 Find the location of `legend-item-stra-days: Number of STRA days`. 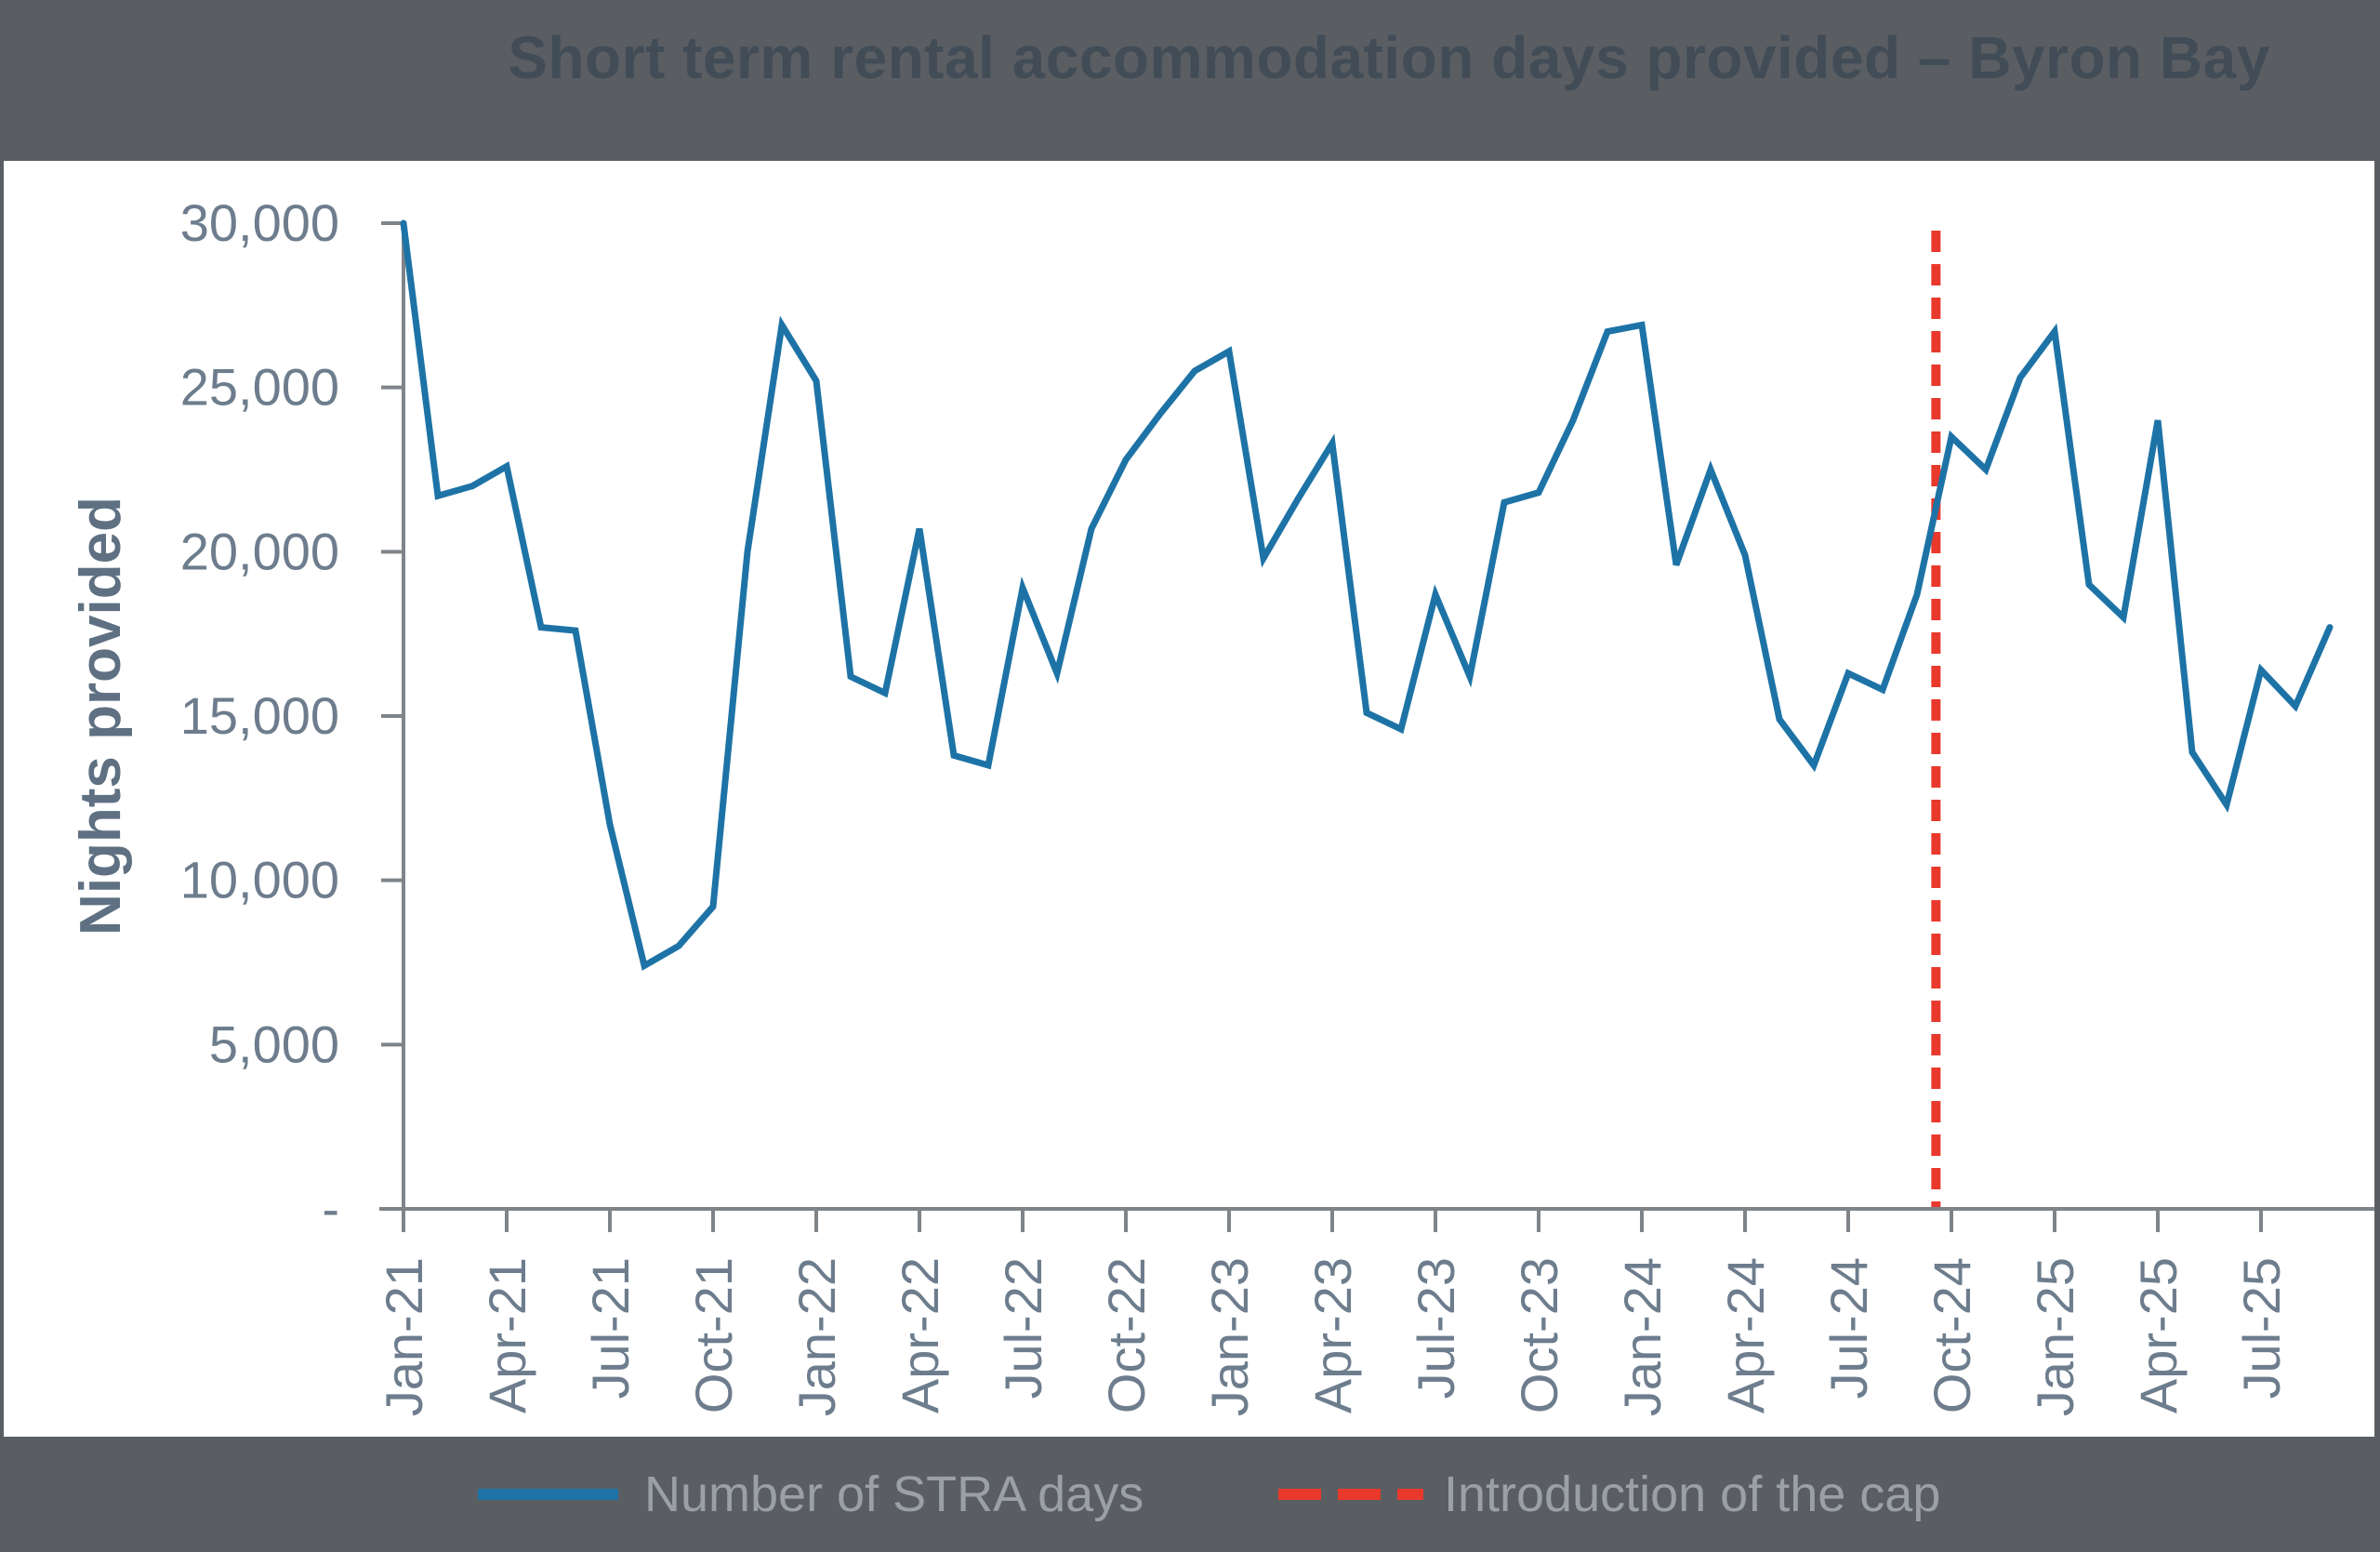

legend-item-stra-days: Number of STRA days is located at coordinates (811, 1494).